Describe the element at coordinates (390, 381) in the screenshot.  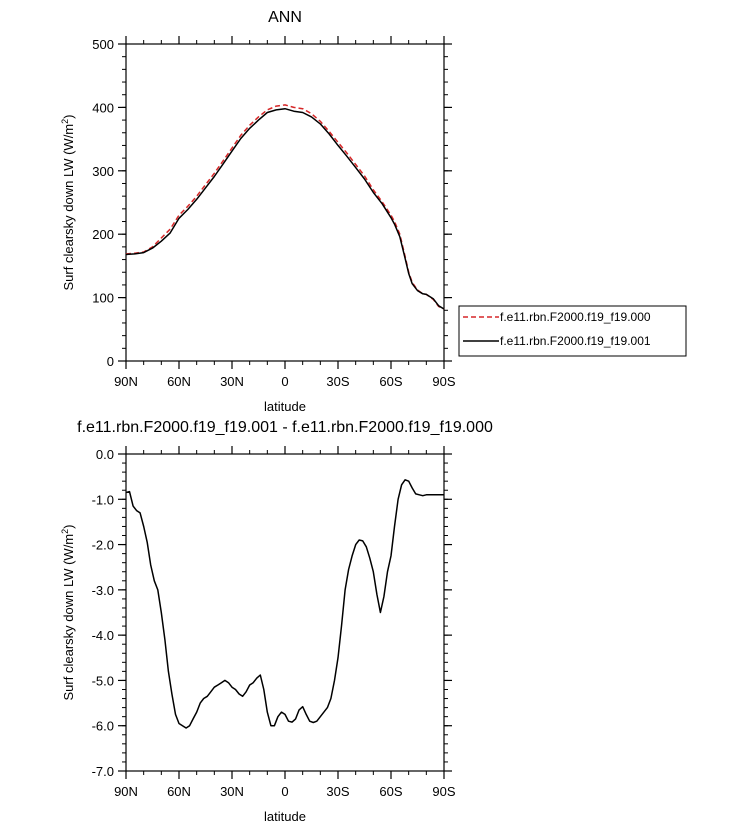
I see `top-x-tick-label: 60S` at that location.